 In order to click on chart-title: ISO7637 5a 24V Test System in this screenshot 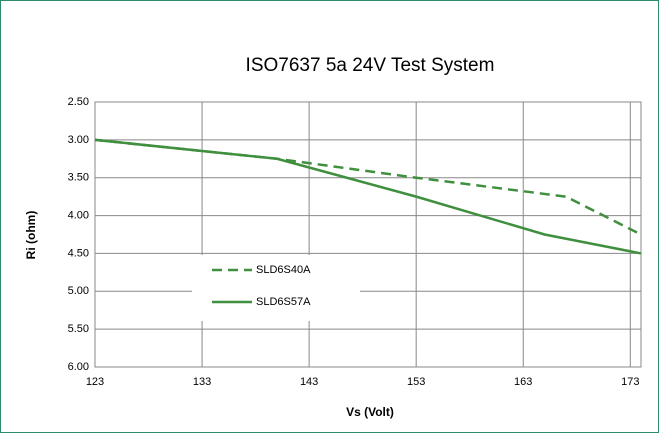, I will do `click(370, 65)`.